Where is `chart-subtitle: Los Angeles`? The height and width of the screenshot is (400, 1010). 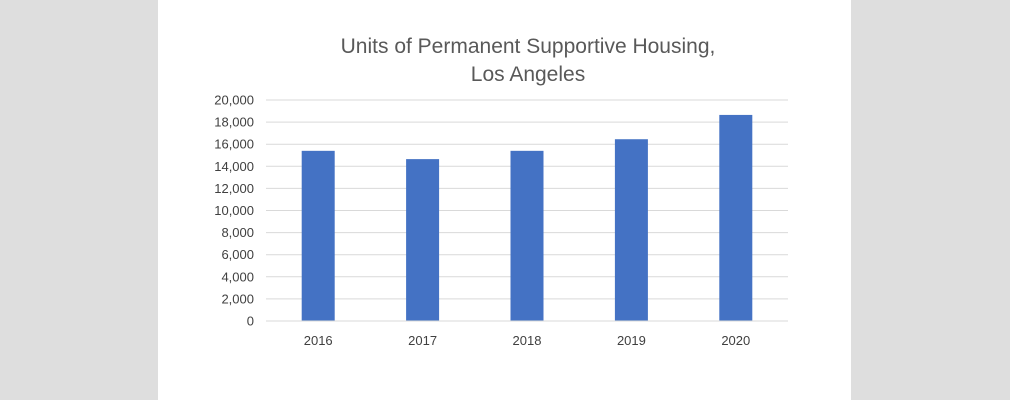
chart-subtitle: Los Angeles is located at coordinates (528, 74).